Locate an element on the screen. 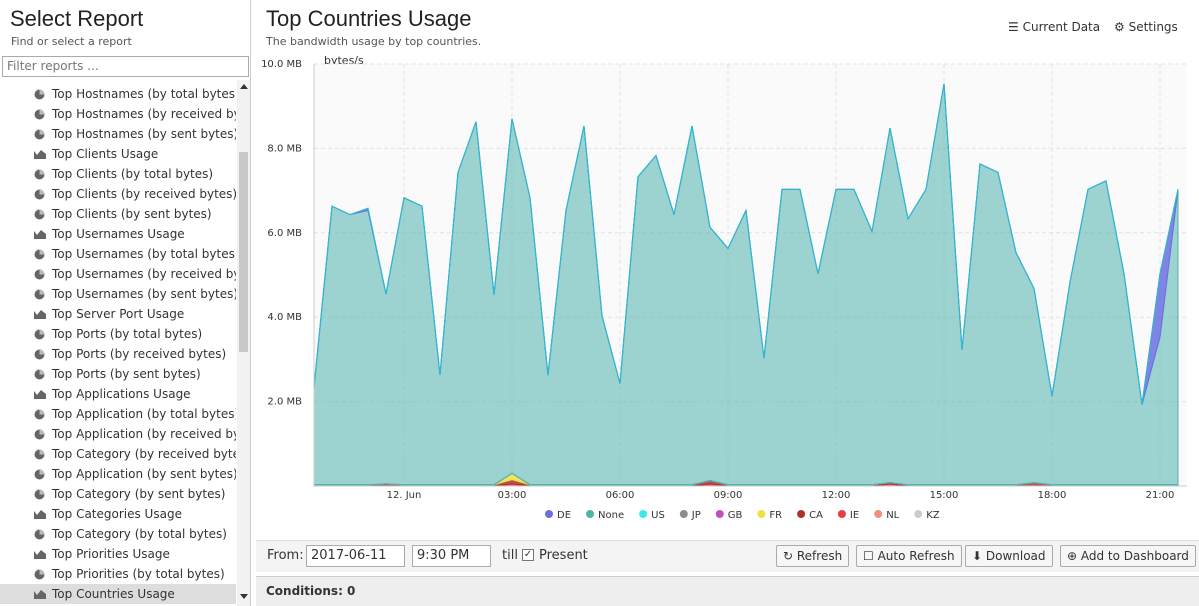 The image size is (1199, 606). refresh-label: Refresh is located at coordinates (819, 556).